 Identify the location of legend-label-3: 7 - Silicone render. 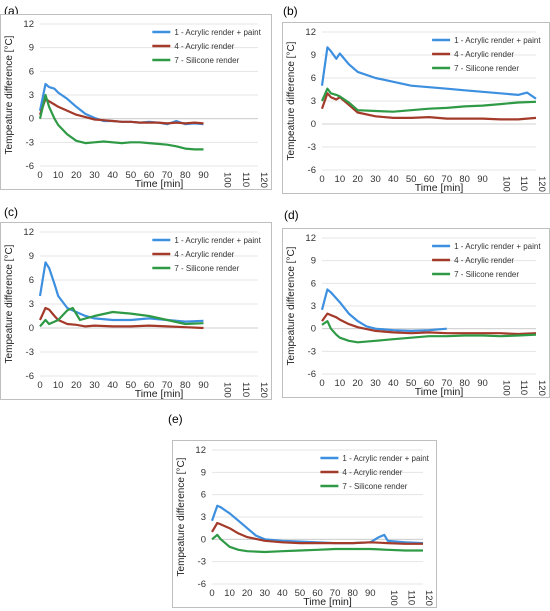
(486, 274).